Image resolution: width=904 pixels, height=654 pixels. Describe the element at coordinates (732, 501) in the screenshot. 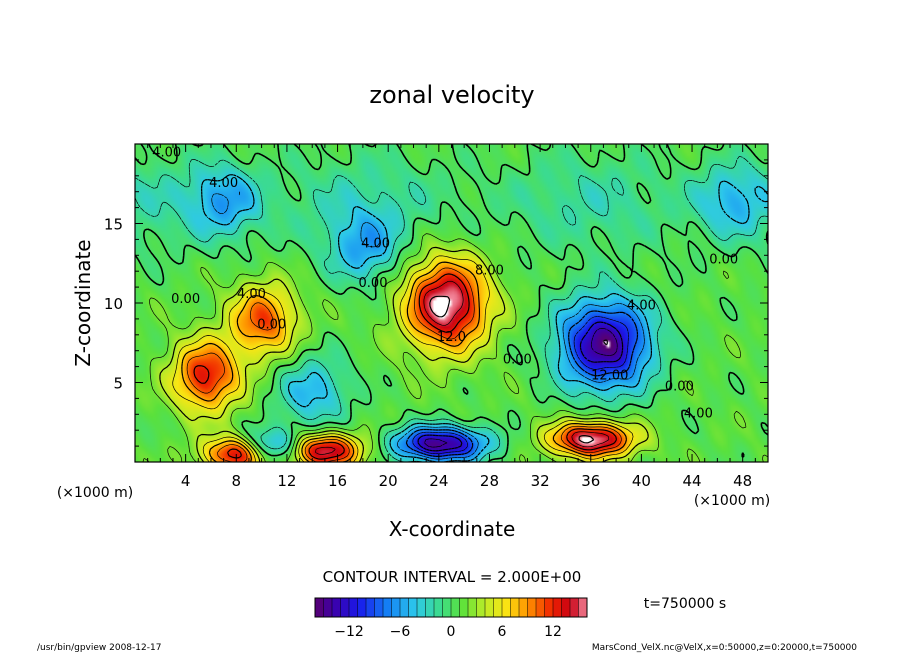

I see `x-unit-right: (×1000 m)` at that location.